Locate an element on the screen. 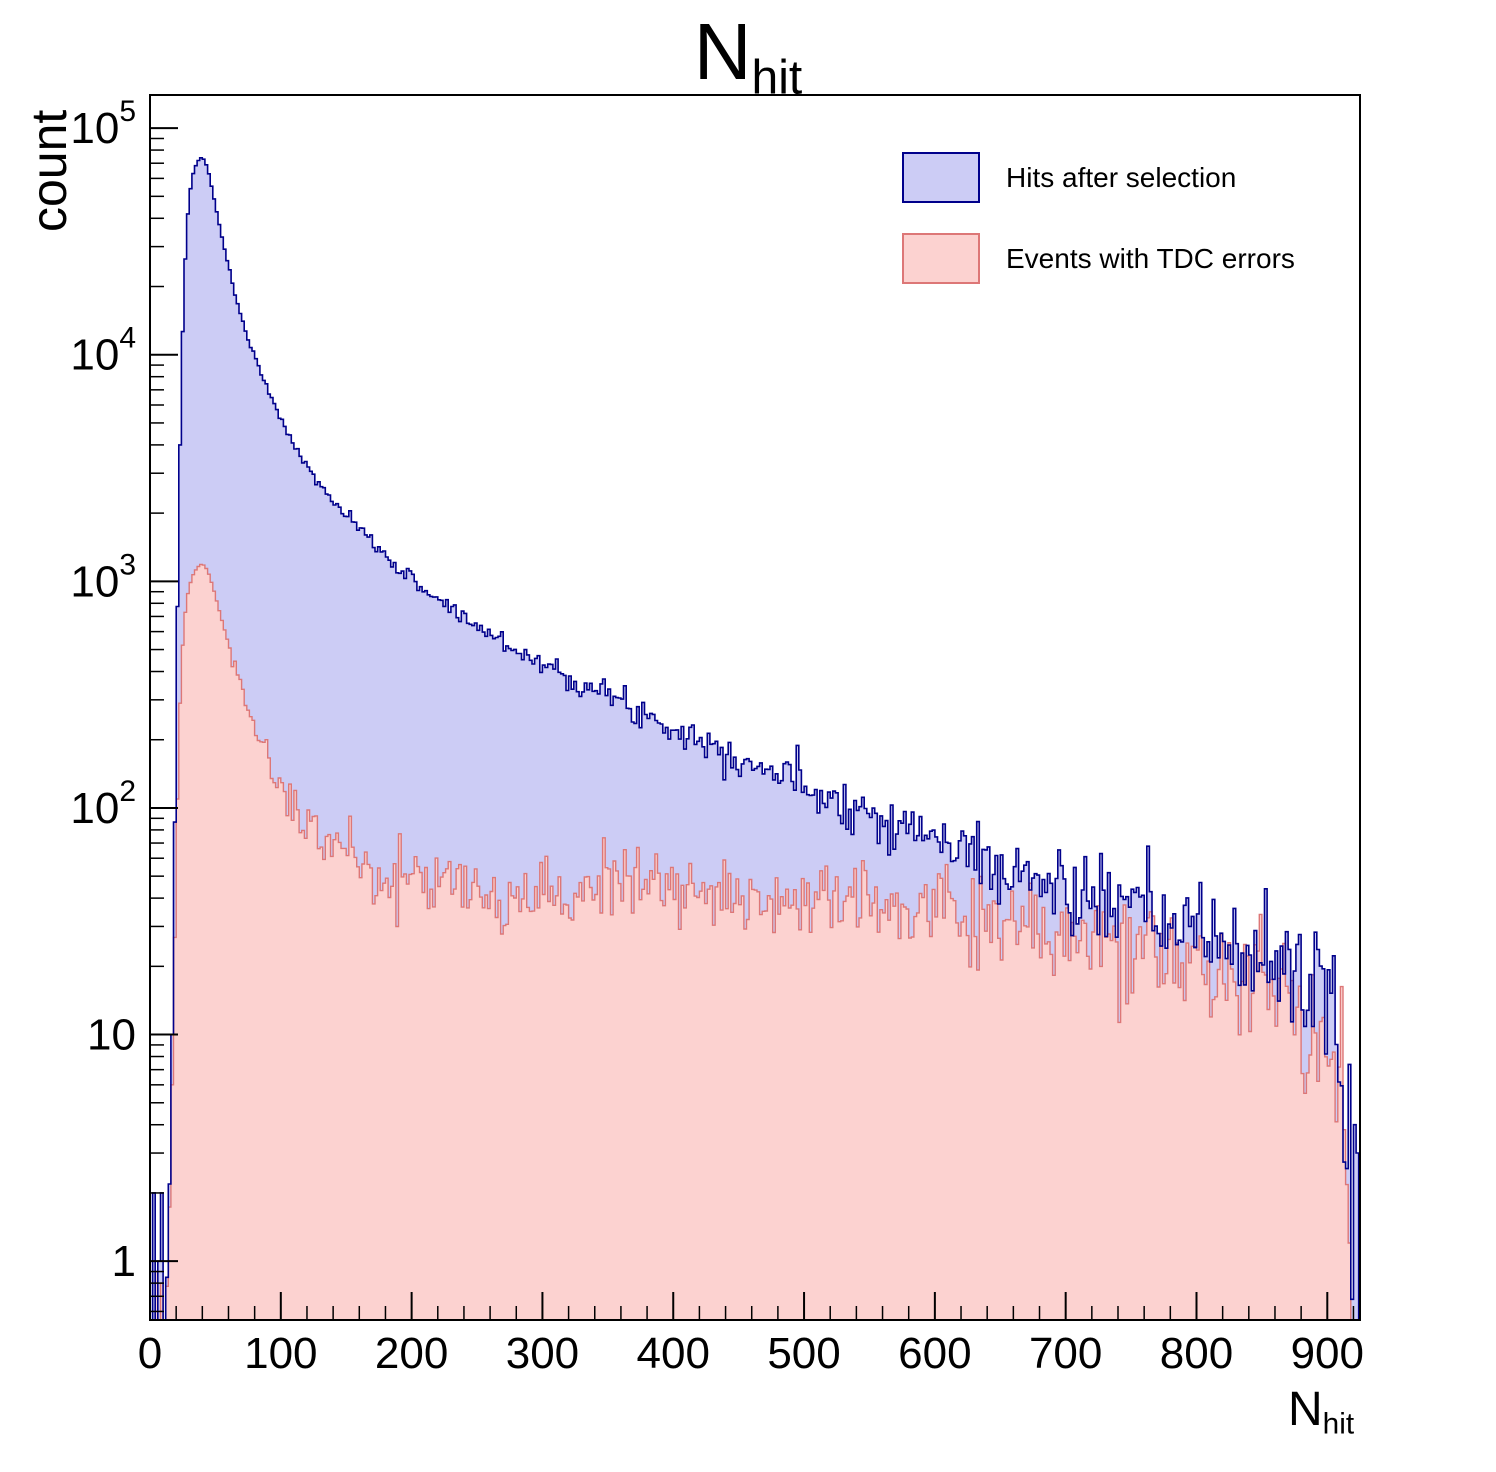 This screenshot has width=1496, height=1472. y-axis-title: count is located at coordinates (49, 170).